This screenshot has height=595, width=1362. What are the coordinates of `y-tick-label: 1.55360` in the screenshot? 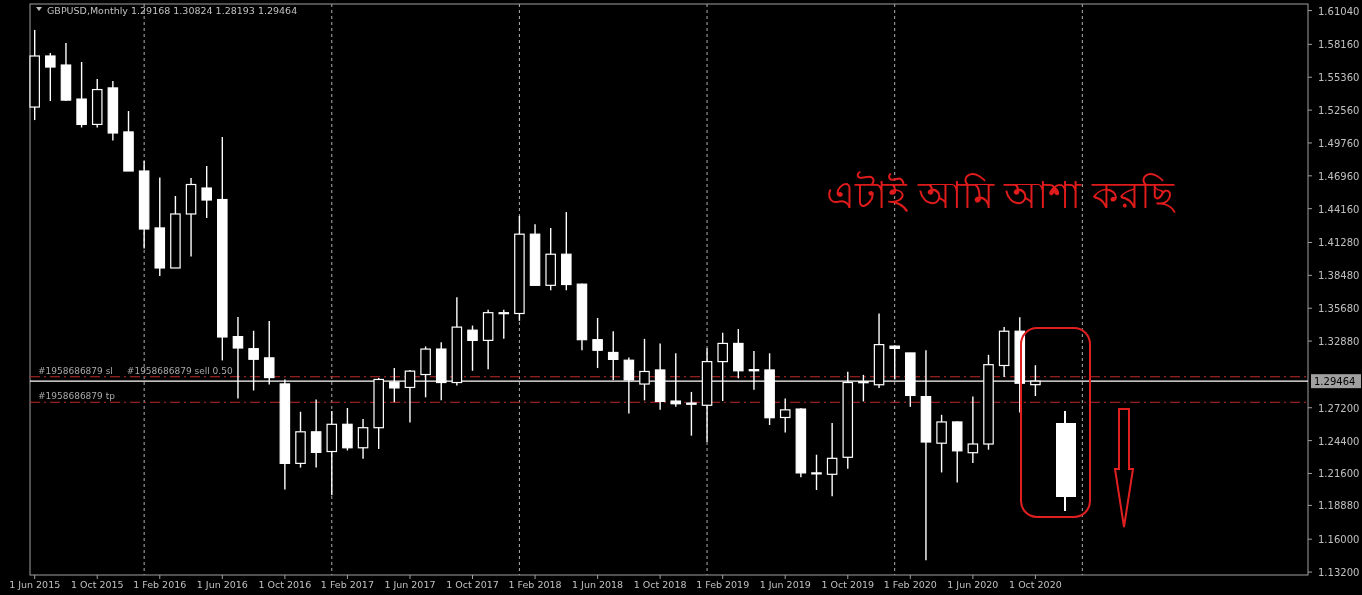 It's located at (1339, 78).